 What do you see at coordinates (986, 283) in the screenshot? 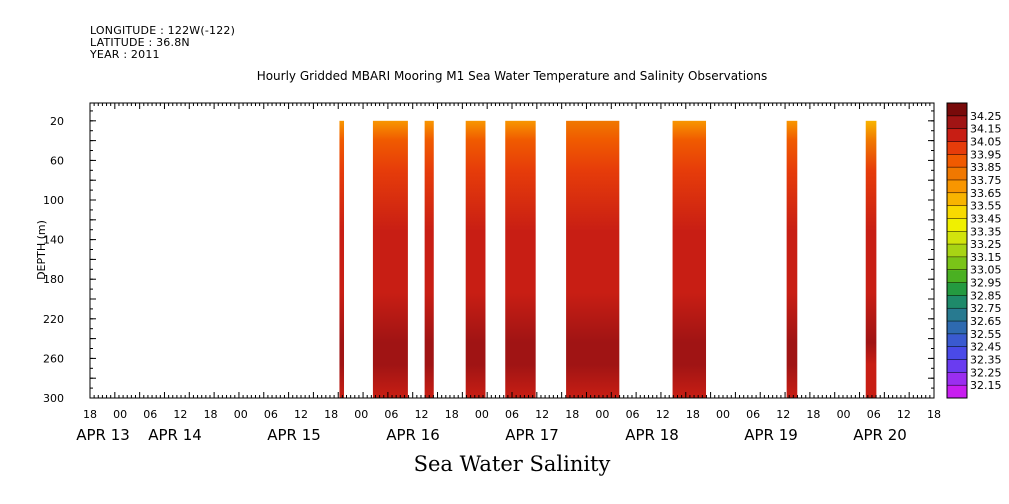
I see `colorbar-label: 32.95` at bounding box center [986, 283].